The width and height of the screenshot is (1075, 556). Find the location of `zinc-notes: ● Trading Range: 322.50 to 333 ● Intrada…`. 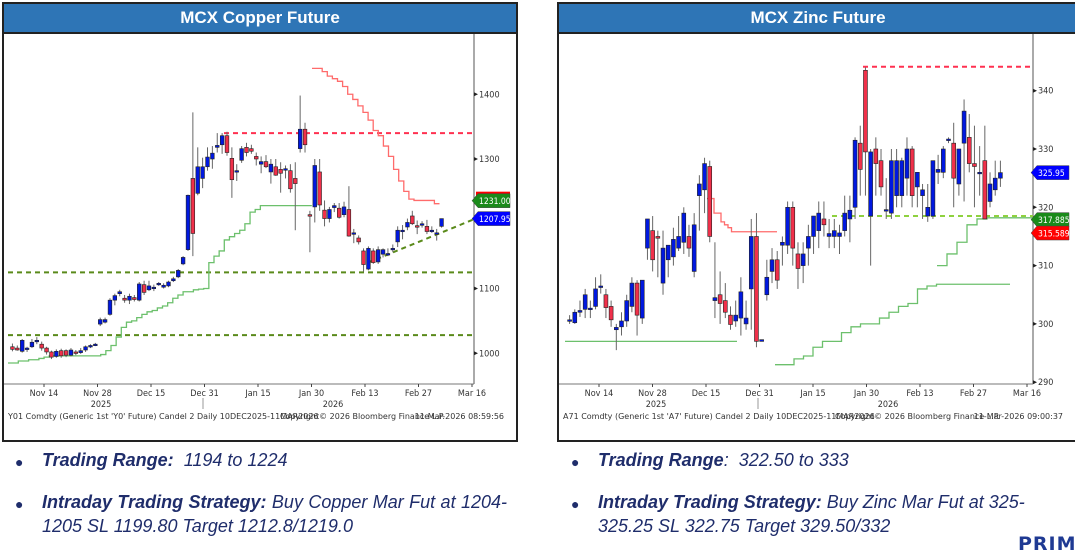

zinc-notes: ● Trading Range: 322.50 to 333 ● Intrada… is located at coordinates (818, 502).